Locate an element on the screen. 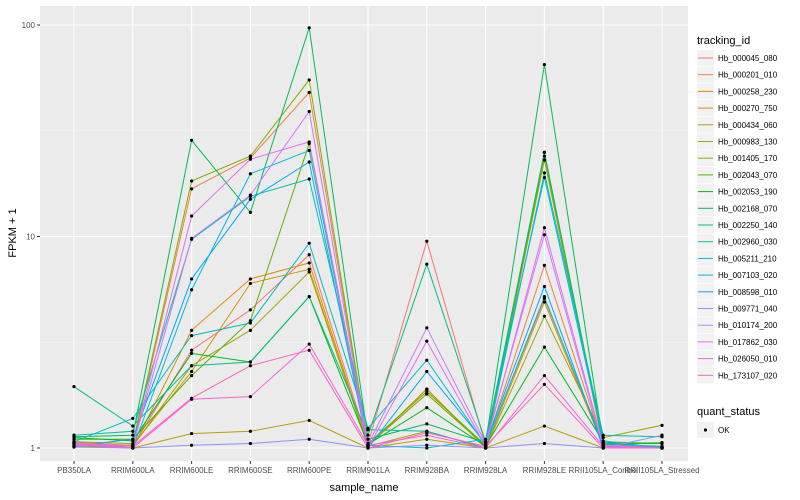 This screenshot has height=500, width=800. legend-item: Hb_002168_070 is located at coordinates (737, 208).